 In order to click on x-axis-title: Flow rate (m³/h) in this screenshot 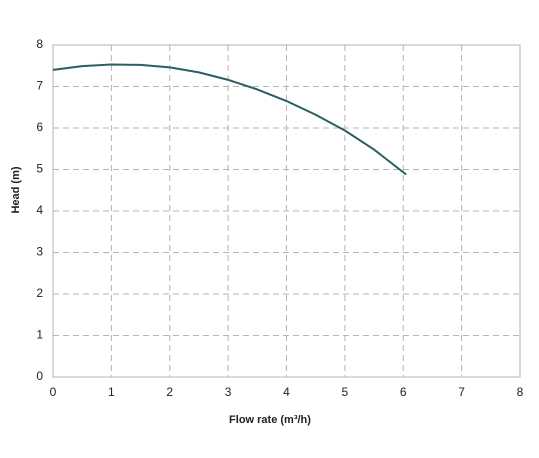, I will do `click(270, 420)`.